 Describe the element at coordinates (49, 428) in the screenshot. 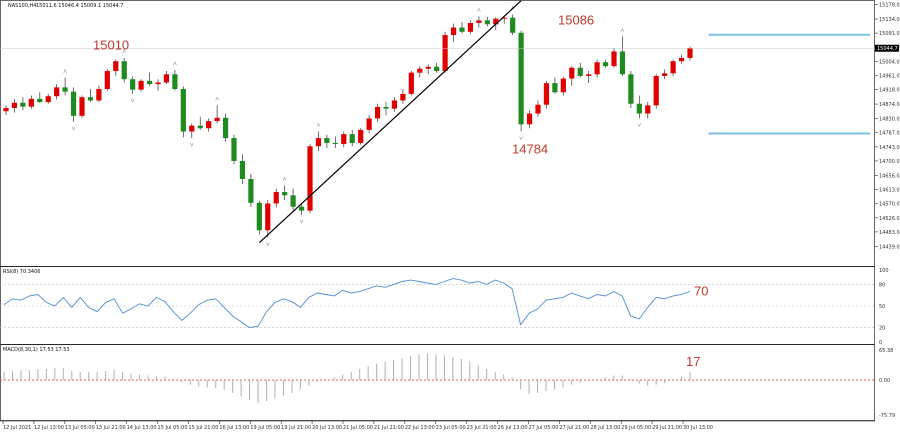

I see `time-tick-label: 12 Jul 13:00` at that location.